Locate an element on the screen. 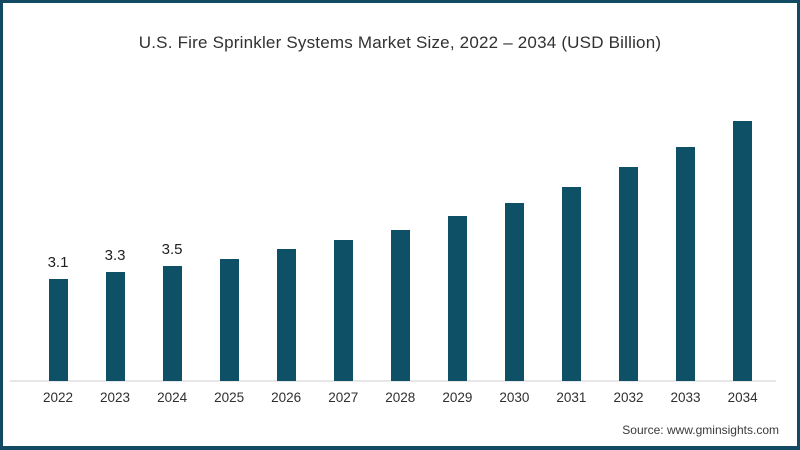  x-tick-label-2025: 2025 is located at coordinates (229, 397).